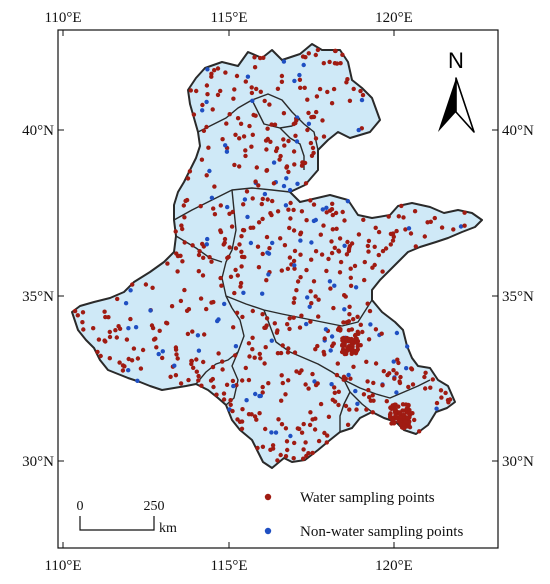  What do you see at coordinates (456, 90) in the screenshot?
I see `north-arrow: N` at bounding box center [456, 90].